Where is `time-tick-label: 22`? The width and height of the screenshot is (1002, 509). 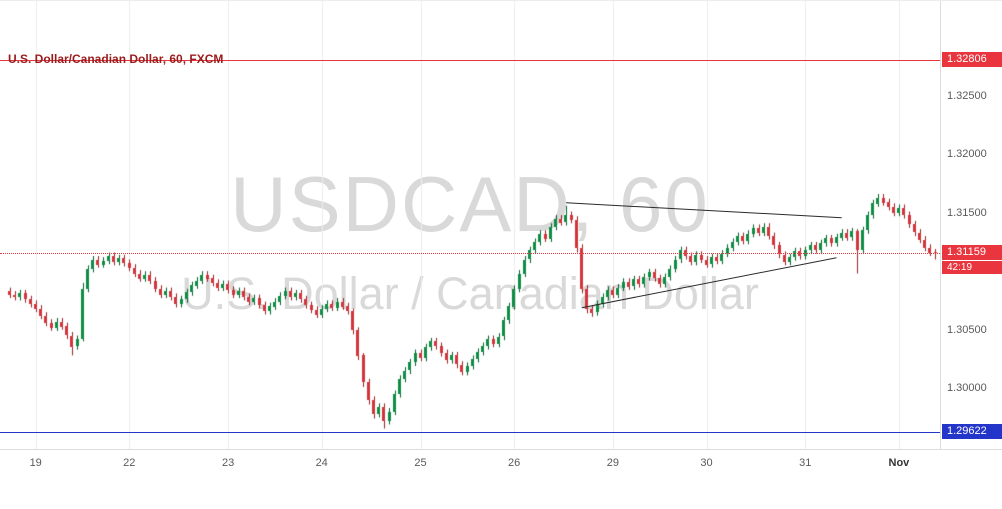 time-tick-label: 22 is located at coordinates (129, 463).